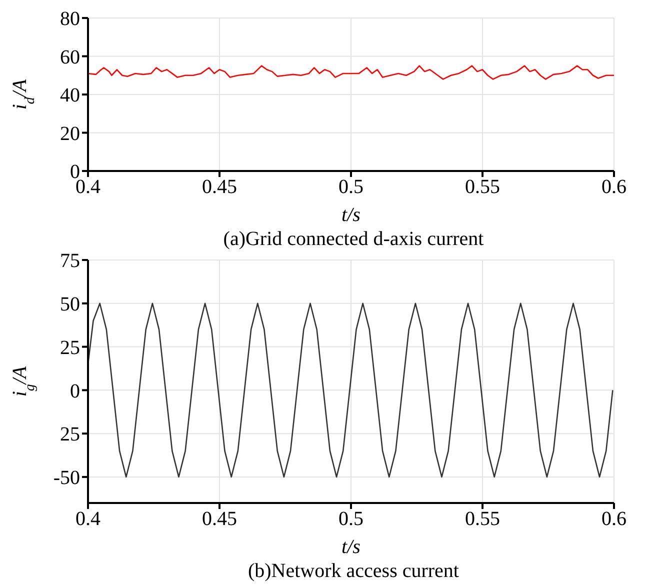 The image size is (667, 588). Describe the element at coordinates (70, 19) in the screenshot. I see `y-tick-label: 80` at that location.